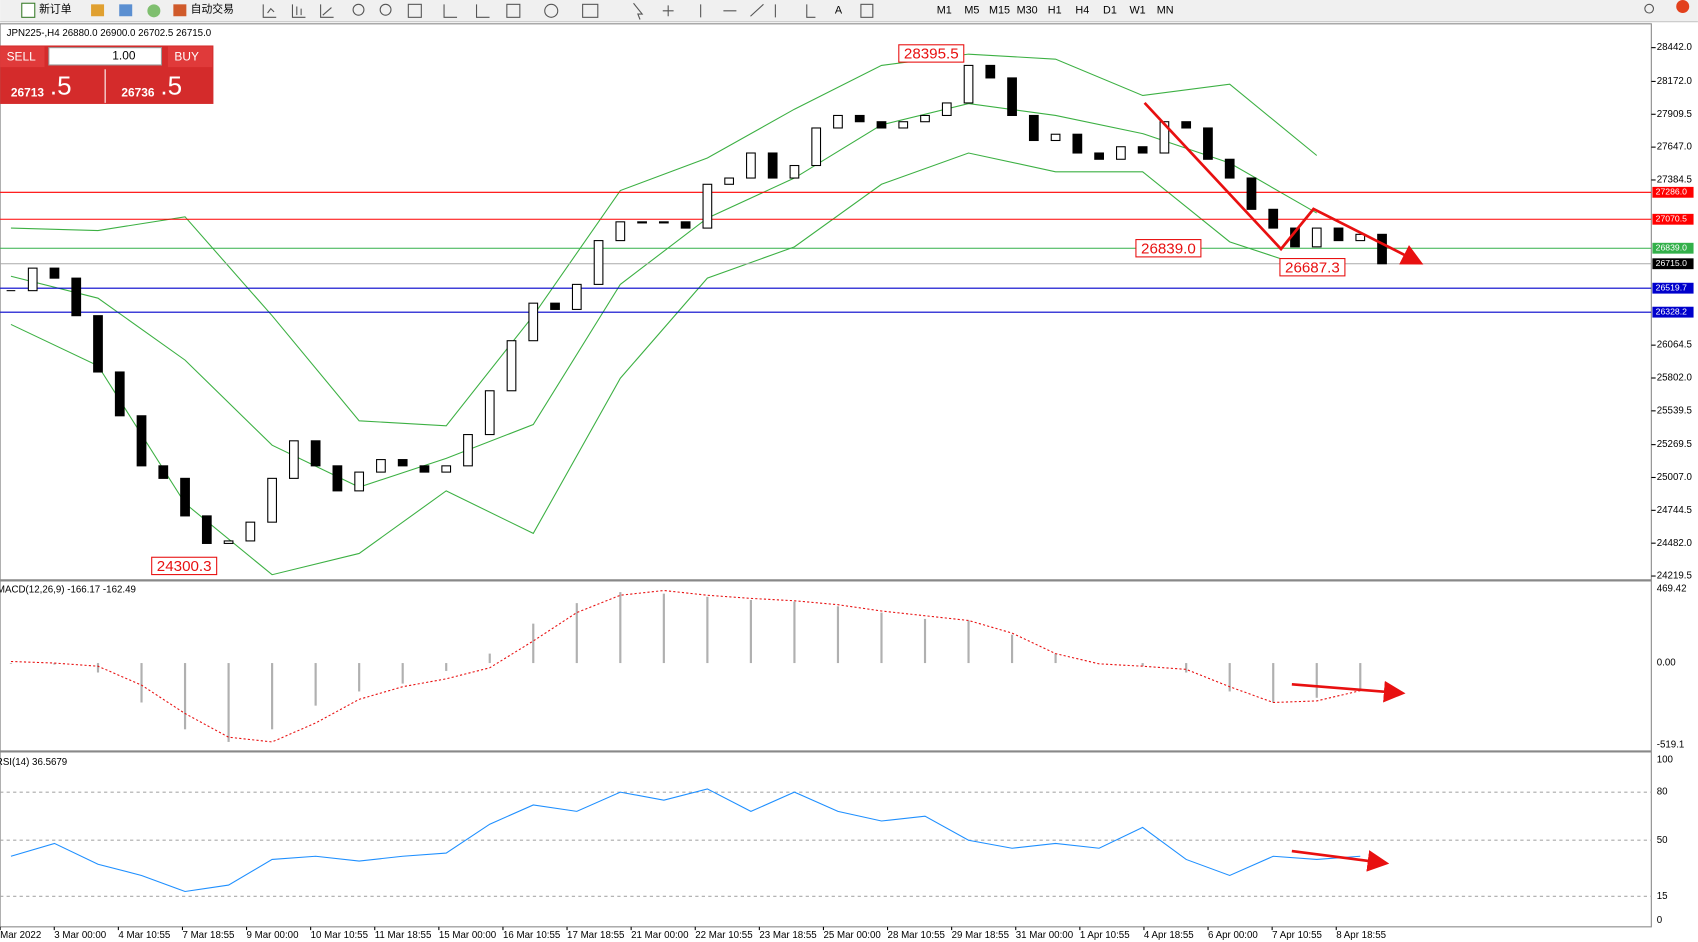 The width and height of the screenshot is (1698, 942). I want to click on level-label: 26519.7, so click(1671, 287).